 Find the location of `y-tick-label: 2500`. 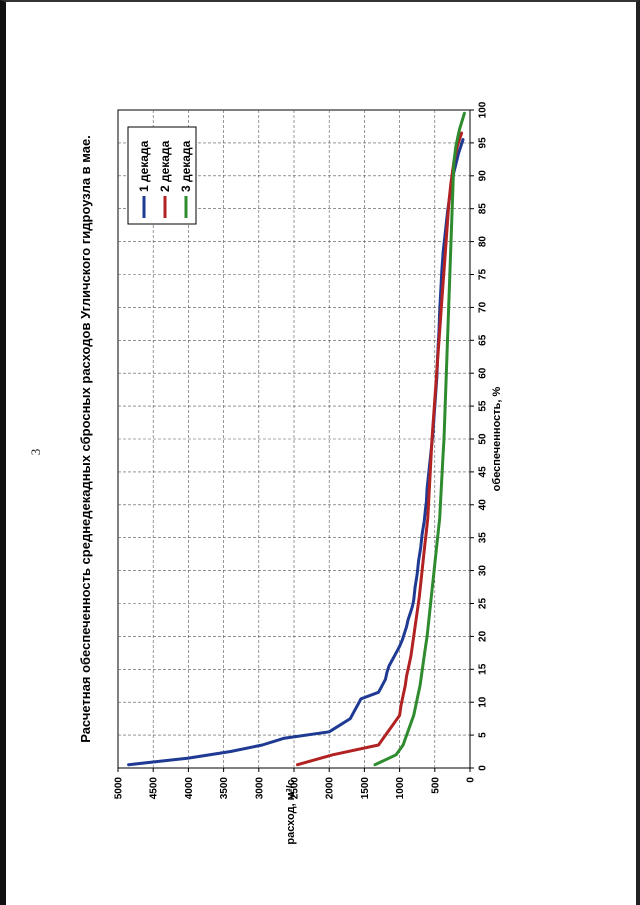

y-tick-label: 2500 is located at coordinates (295, 788).